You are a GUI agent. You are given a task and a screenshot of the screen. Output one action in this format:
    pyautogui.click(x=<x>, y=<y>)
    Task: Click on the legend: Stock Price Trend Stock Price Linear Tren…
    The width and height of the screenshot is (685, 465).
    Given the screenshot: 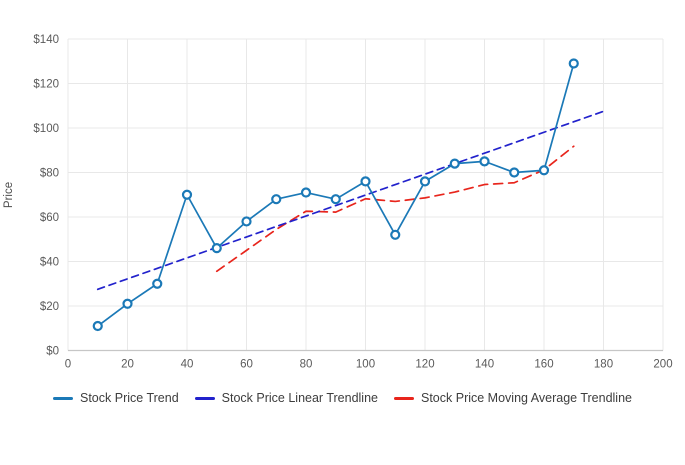 What is the action you would take?
    pyautogui.click(x=342, y=398)
    